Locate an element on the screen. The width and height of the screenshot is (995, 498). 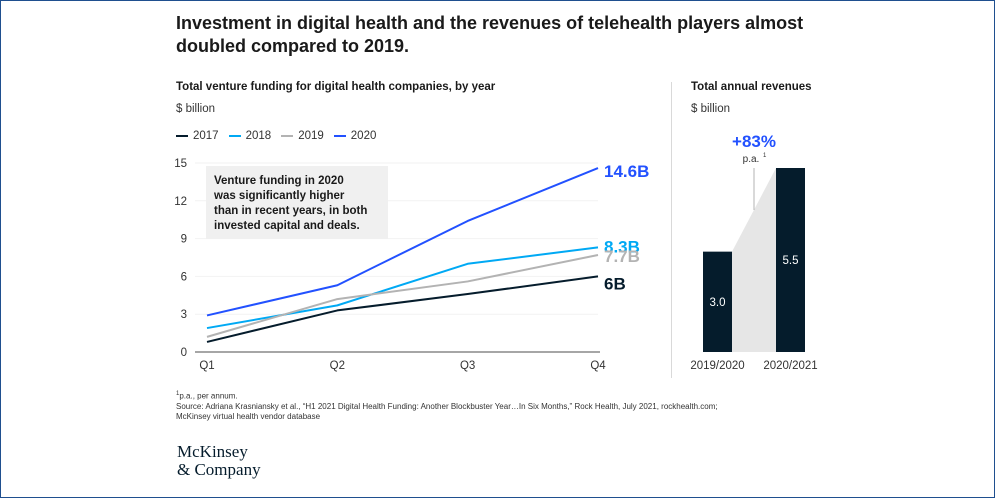
bar-chart: 3.0 2019/2020 5.5 2020/2021 +83% p.a. 1 is located at coordinates (753, 252).